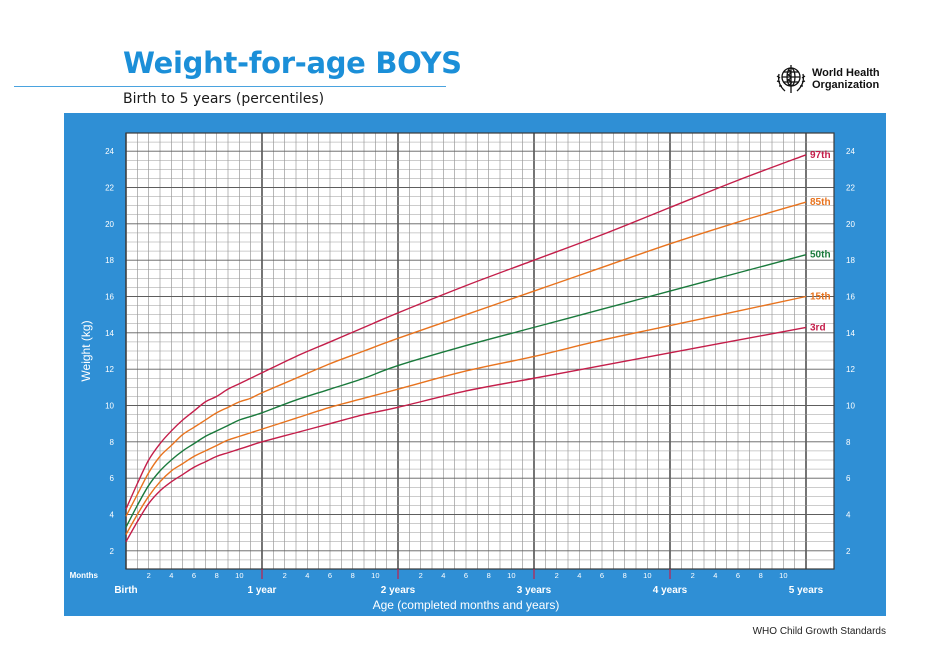  I want to click on y-tick-label-left: 16, so click(109, 297).